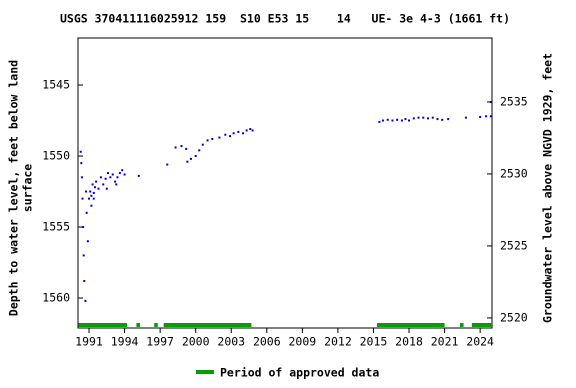 This screenshot has width=576, height=388. Describe the element at coordinates (267, 342) in the screenshot. I see `x-tick-label: 2006` at that location.